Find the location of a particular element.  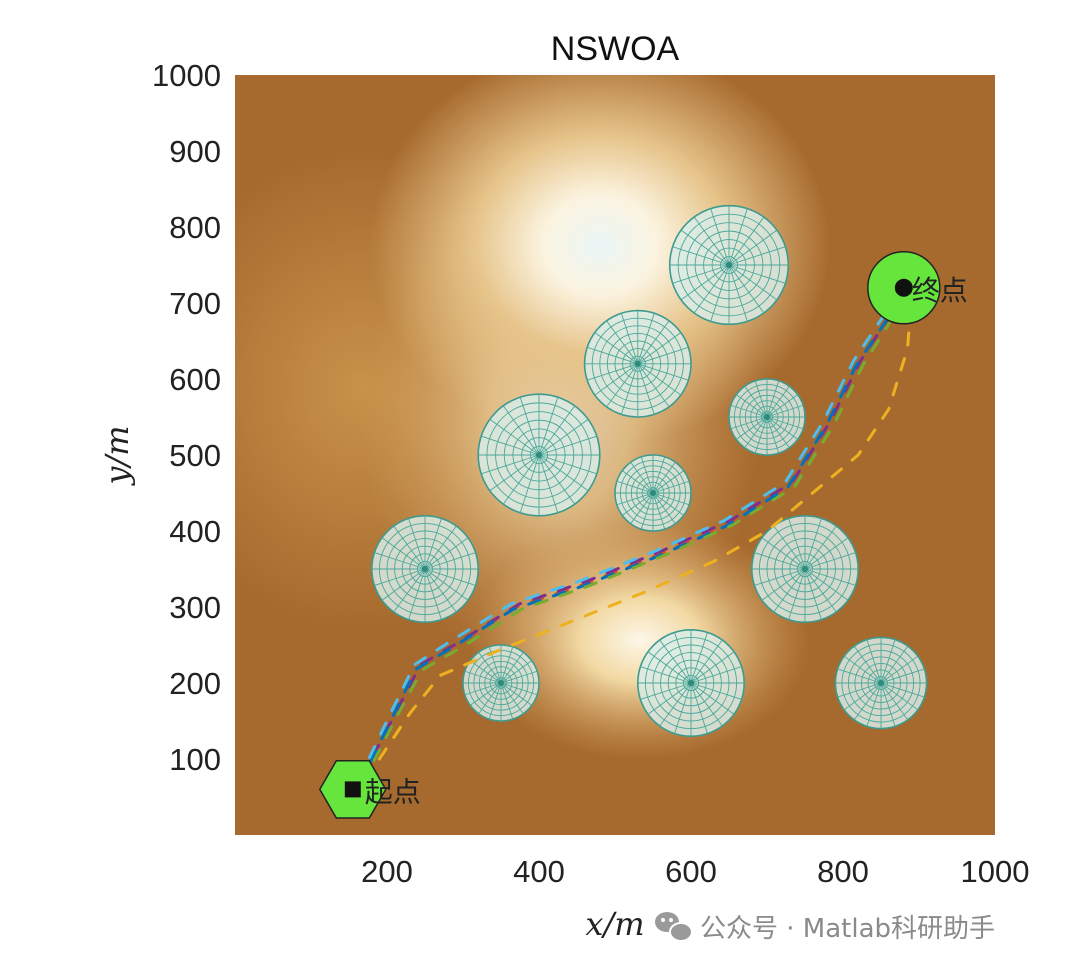

start-label: 起点 is located at coordinates (393, 791).